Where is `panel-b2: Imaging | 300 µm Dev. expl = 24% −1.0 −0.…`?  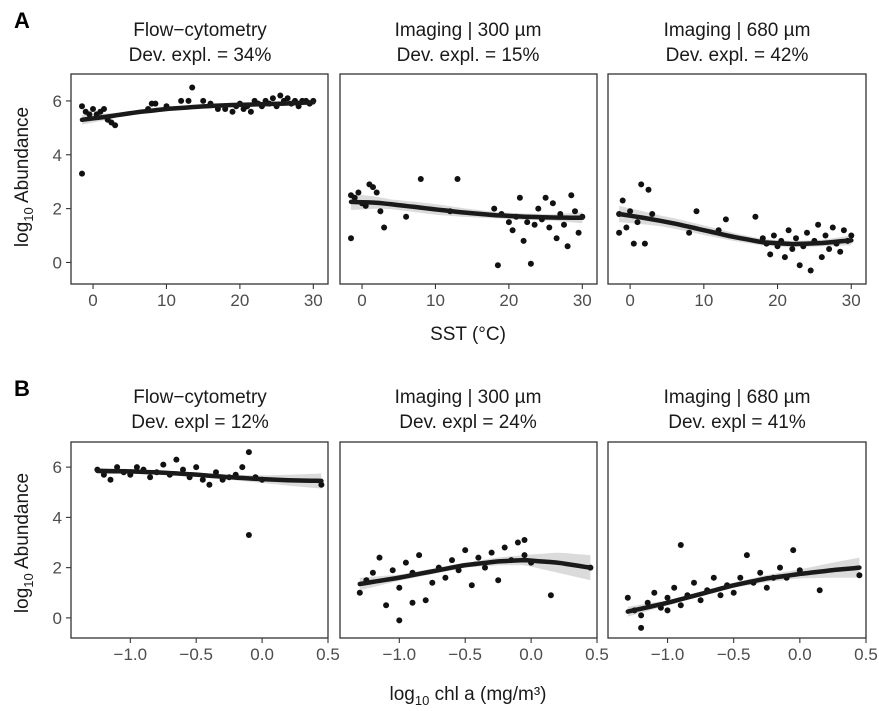
panel-b2: Imaging | 300 µm Dev. expl = 24% −1.0 −0.… is located at coordinates (474, 525).